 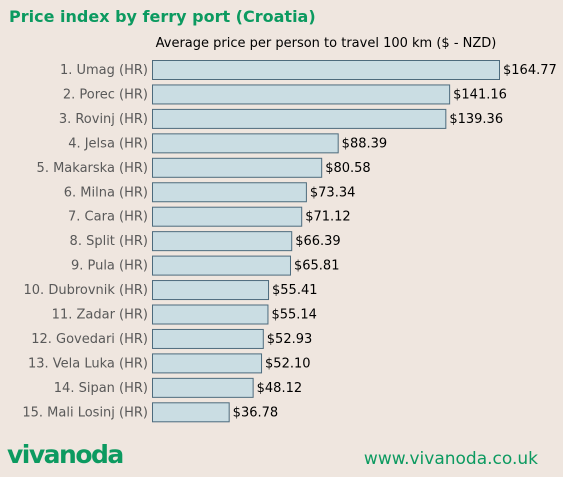 What do you see at coordinates (295, 290) in the screenshot?
I see `value-label: $55.41` at bounding box center [295, 290].